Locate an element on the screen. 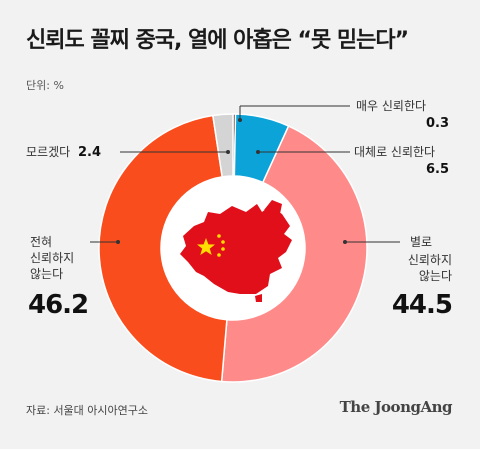  china-map-icon is located at coordinates (236, 251).